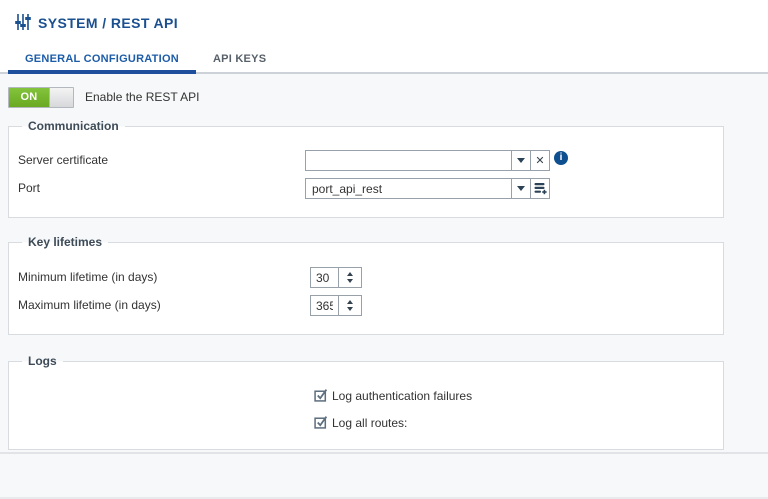  I want to click on log-auth-failures-label: Log authentication failures, so click(402, 396).